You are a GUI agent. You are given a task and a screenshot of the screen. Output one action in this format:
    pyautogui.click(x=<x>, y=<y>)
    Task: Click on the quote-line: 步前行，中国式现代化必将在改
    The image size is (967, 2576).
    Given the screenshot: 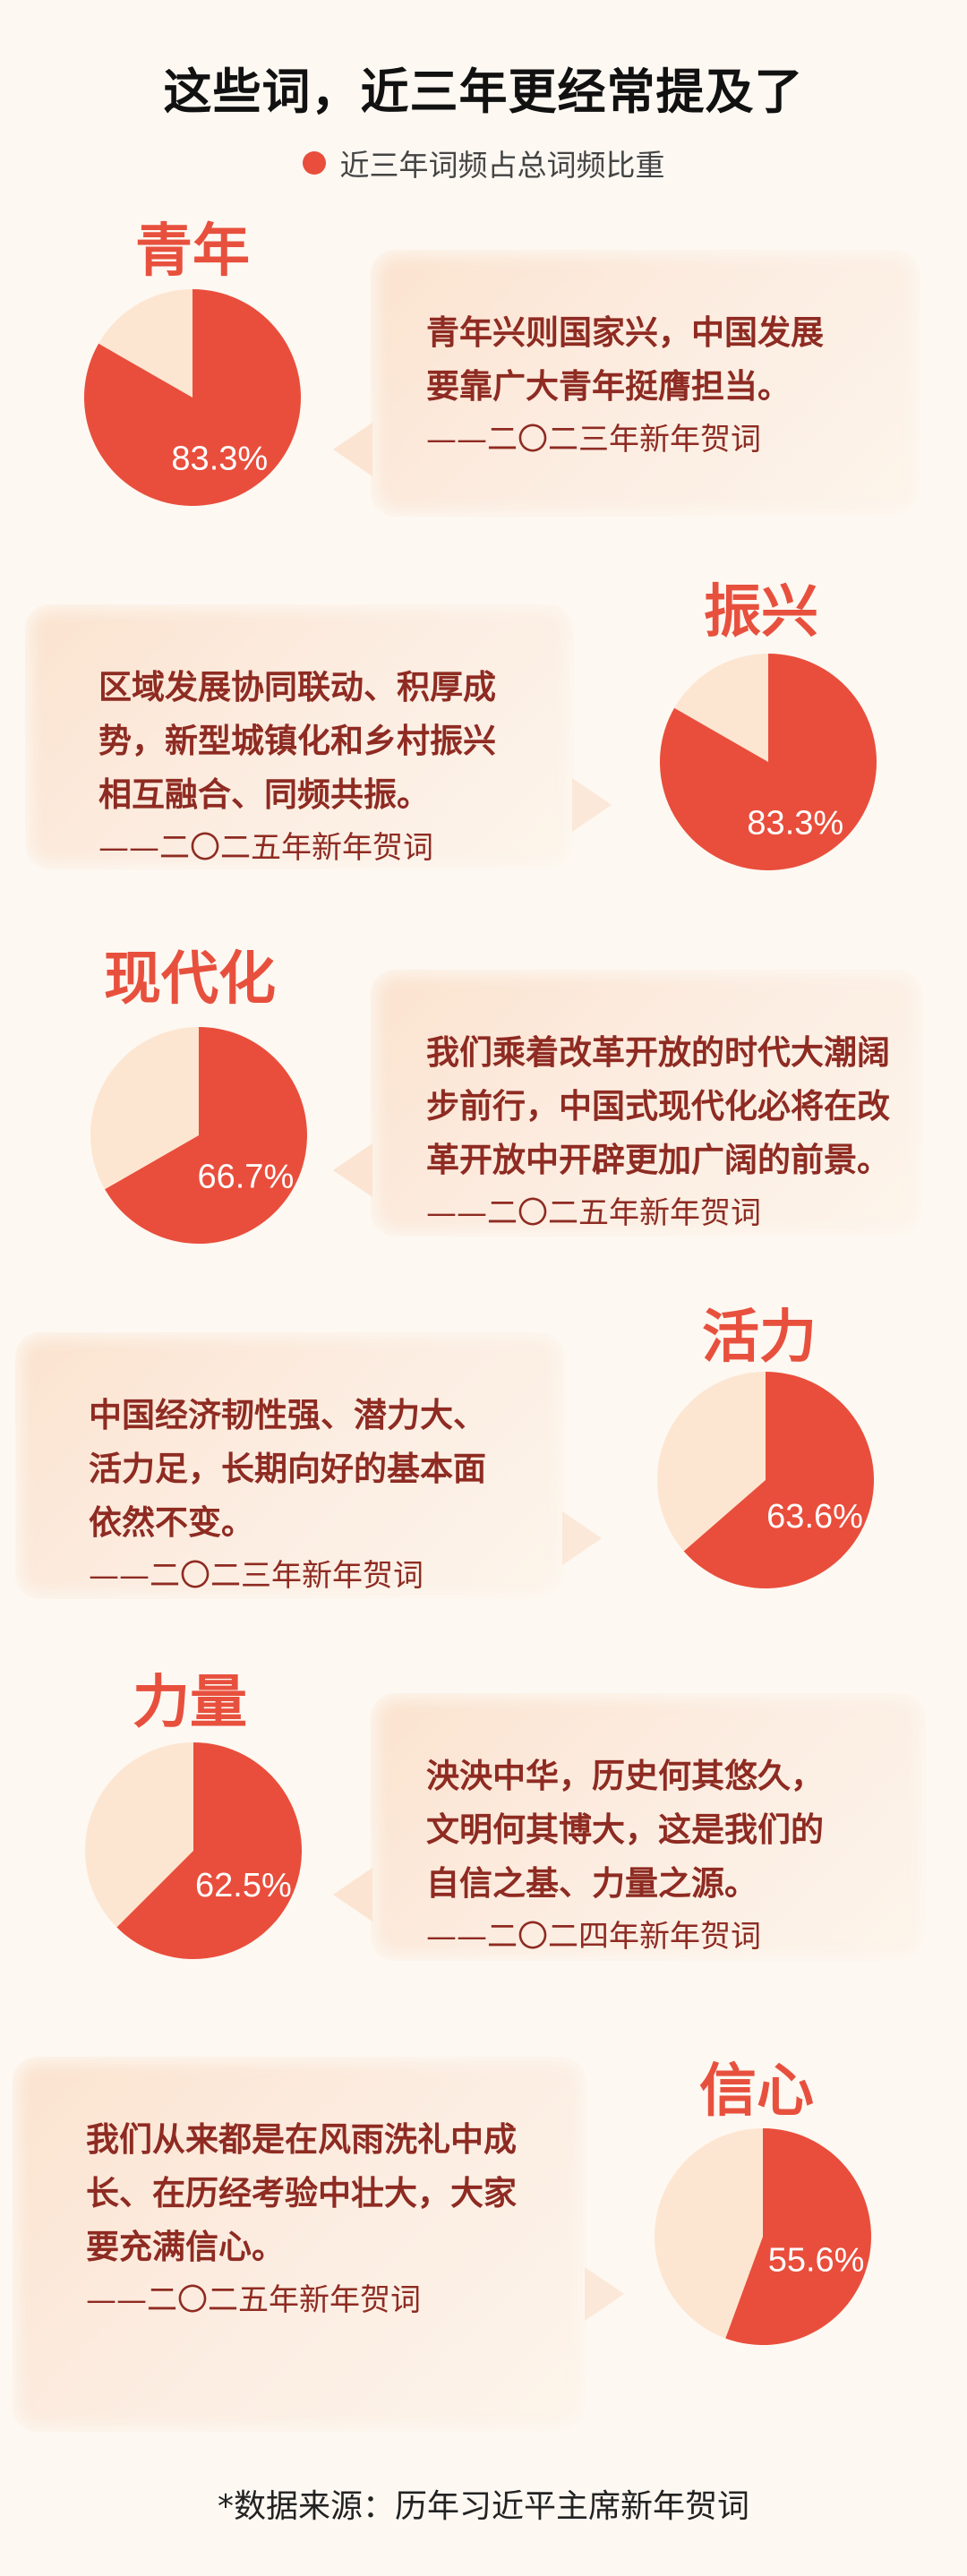 What is the action you would take?
    pyautogui.click(x=658, y=1105)
    